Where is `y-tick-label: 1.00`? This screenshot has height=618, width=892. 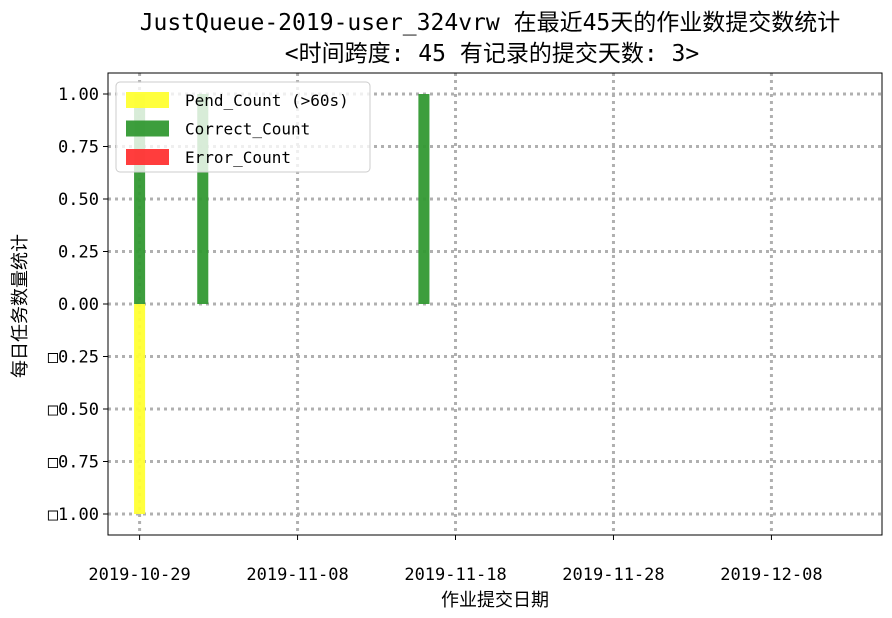
y-tick-label: 1.00 is located at coordinates (78, 95).